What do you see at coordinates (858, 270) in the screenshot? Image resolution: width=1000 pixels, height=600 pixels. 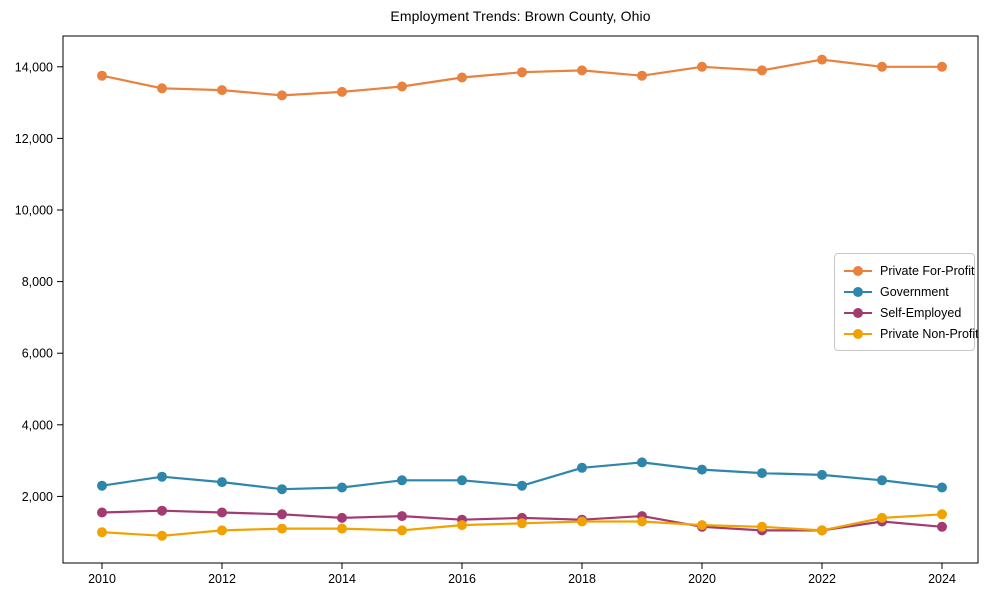 I see `legend-marker-private-for-profit` at bounding box center [858, 270].